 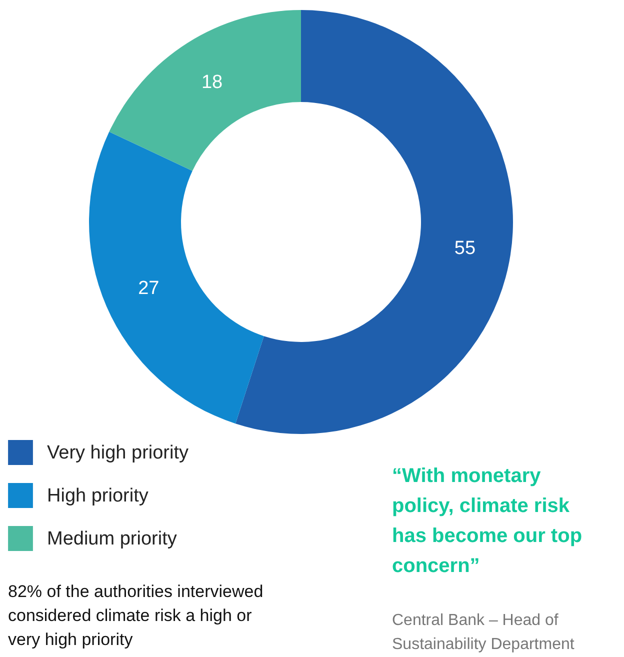 What do you see at coordinates (487, 521) in the screenshot?
I see `text: “With monetary policy, climate risk has become our top concern”` at bounding box center [487, 521].